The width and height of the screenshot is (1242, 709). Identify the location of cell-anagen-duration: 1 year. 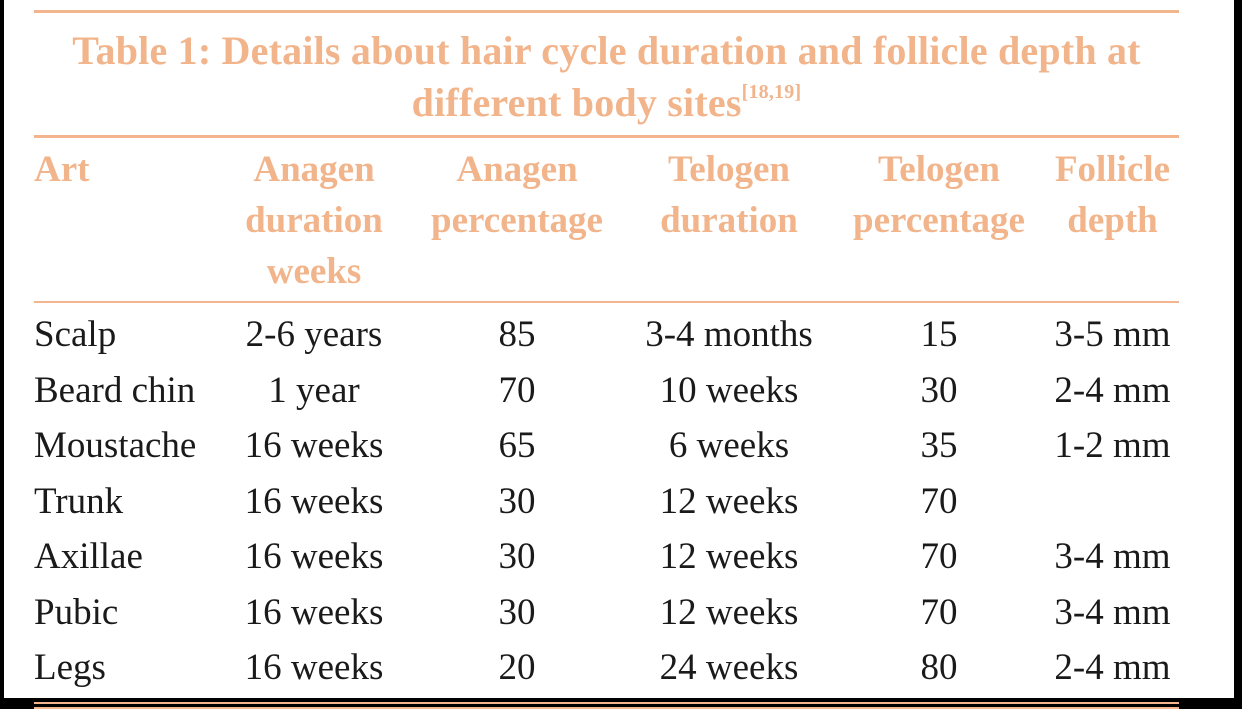
(314, 390).